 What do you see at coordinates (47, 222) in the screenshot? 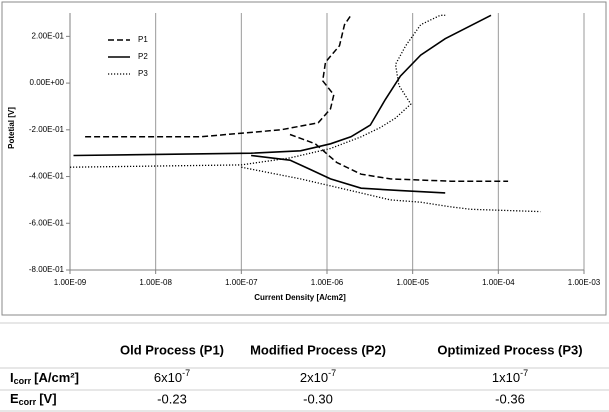
I see `y-tick-label: -6.00E-01` at bounding box center [47, 222].